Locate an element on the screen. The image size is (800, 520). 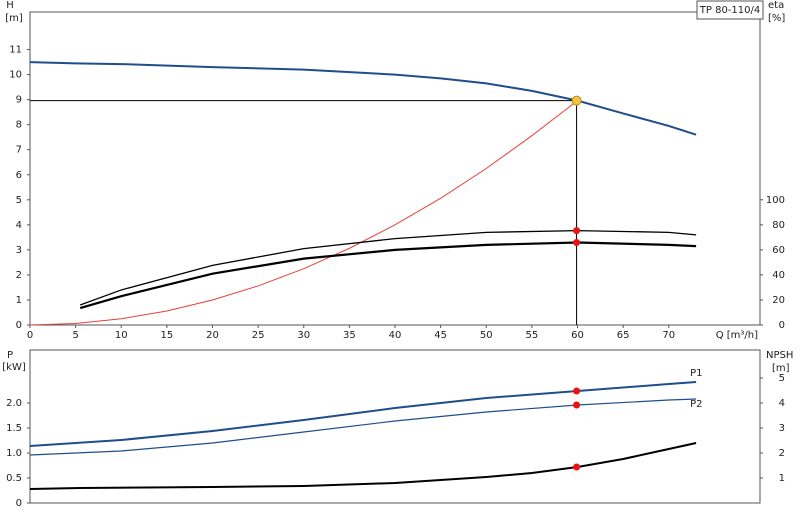
x-tick-label: 15 is located at coordinates (167, 335).